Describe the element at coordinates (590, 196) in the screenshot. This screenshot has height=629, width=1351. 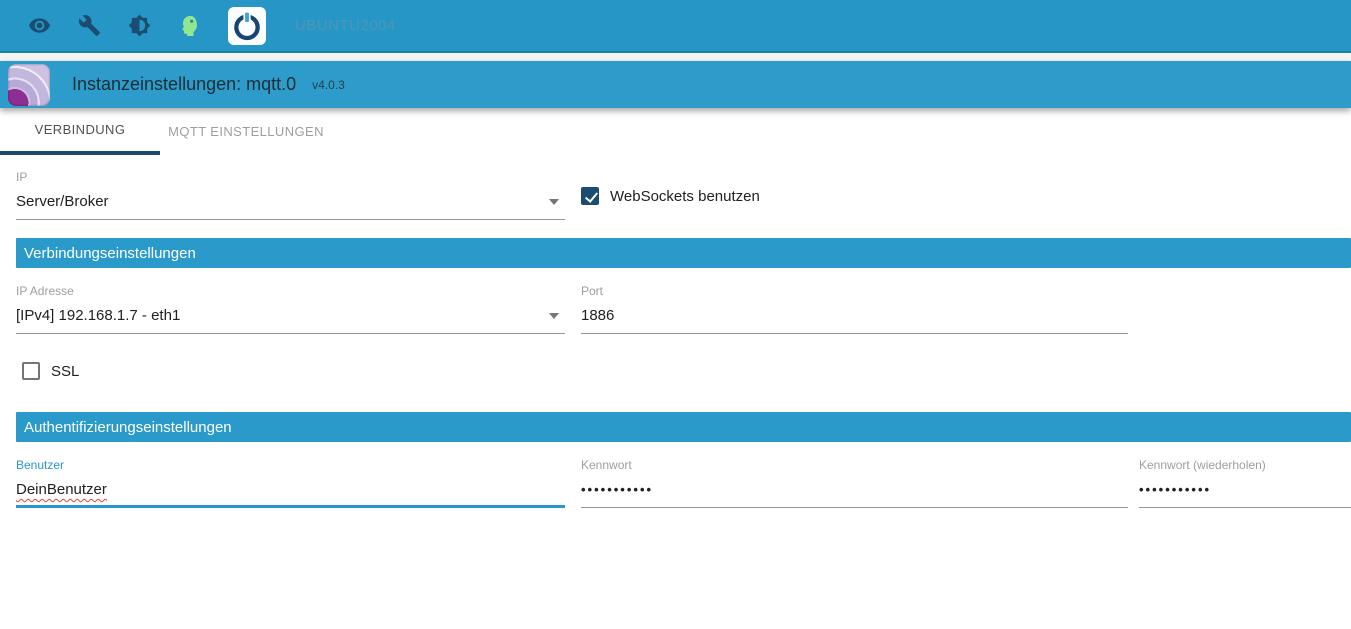
I see `websockets-checkbox` at that location.